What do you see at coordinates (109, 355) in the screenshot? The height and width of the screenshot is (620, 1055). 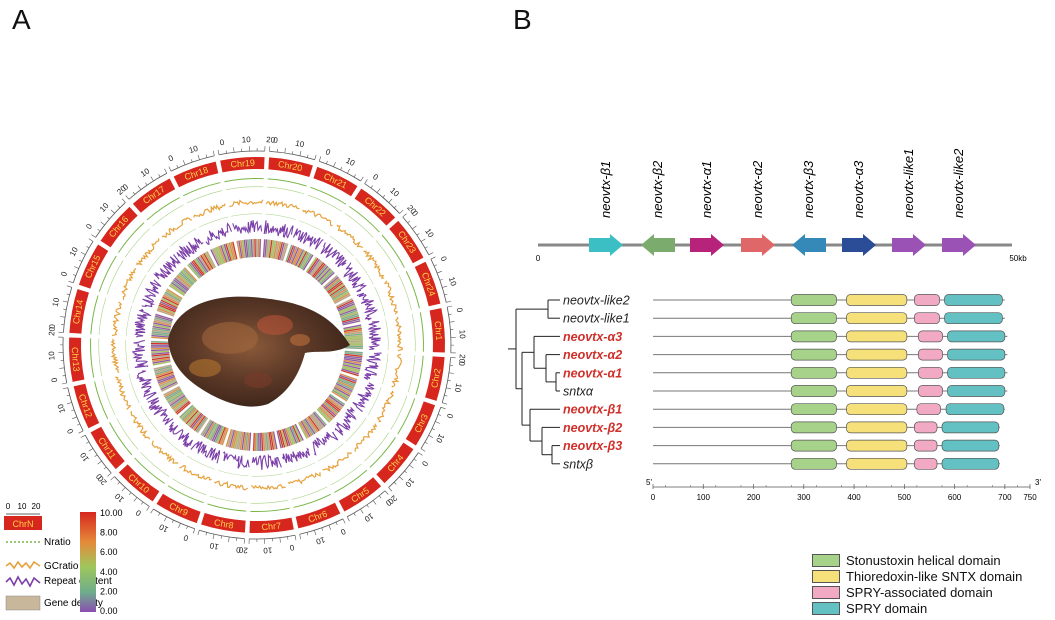 I see `chromosome-chr13: 0 10 20 Chr13` at bounding box center [109, 355].